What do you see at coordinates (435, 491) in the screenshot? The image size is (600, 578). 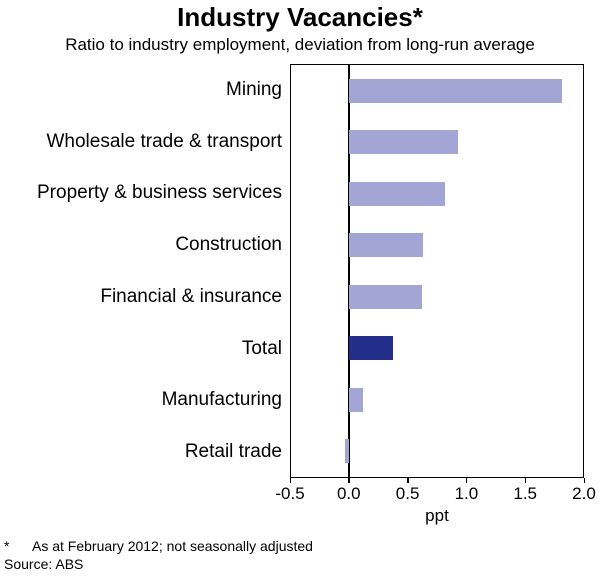 I see `x-axis-ticks: -0.5 0.0 0.5 1.0 1.5 2.0` at bounding box center [435, 491].